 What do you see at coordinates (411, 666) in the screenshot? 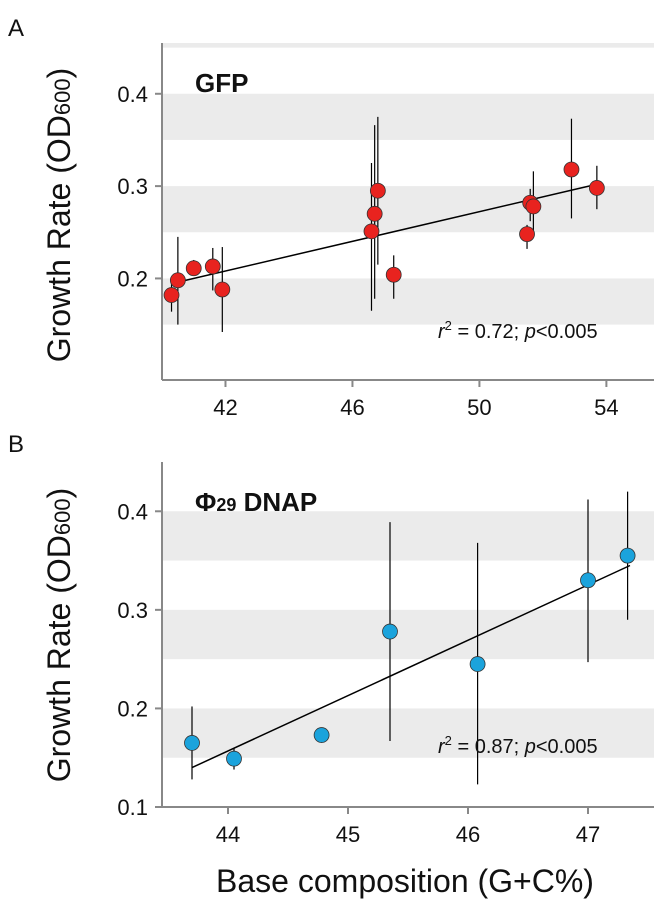
I see `panel-b-fit-line` at bounding box center [411, 666].